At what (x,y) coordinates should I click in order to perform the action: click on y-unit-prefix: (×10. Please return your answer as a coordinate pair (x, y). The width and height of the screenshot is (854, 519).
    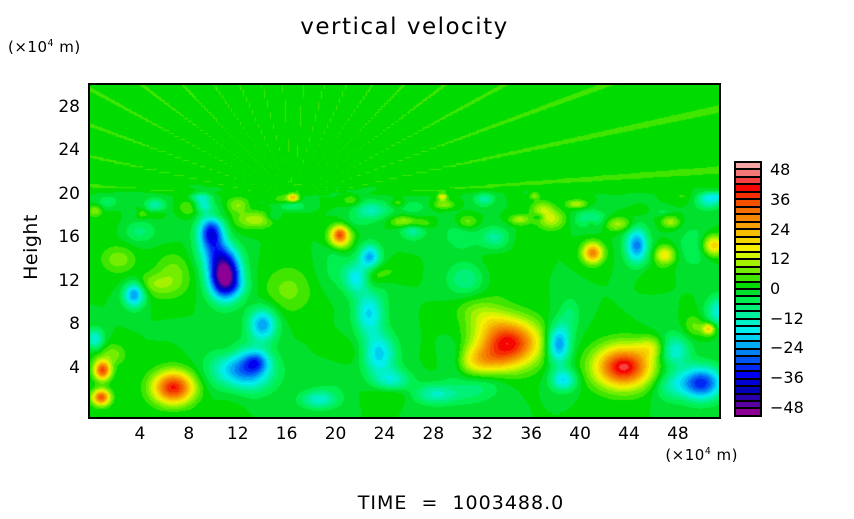
    Looking at the image, I should click on (28, 47).